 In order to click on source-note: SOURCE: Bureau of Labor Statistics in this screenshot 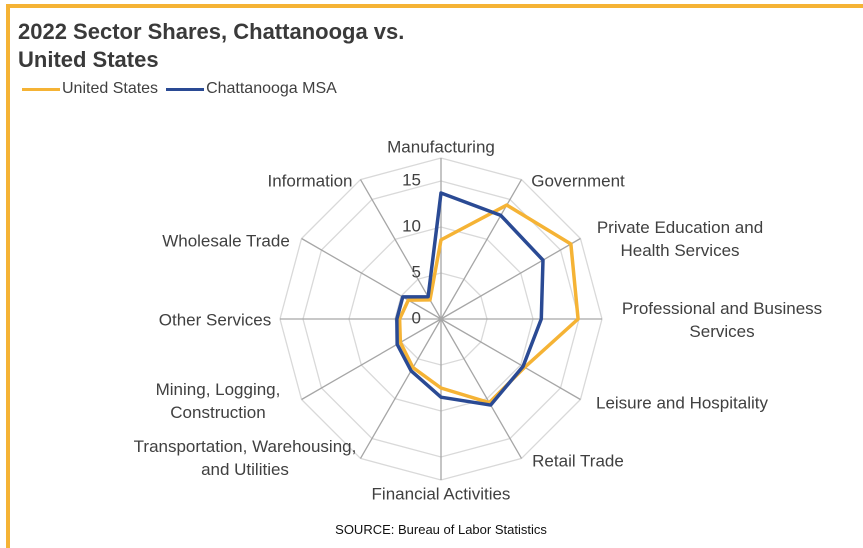, I will do `click(441, 529)`.